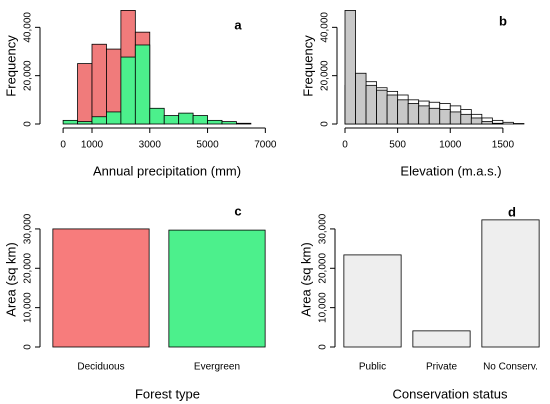 The image size is (550, 404). Describe the element at coordinates (397, 145) in the screenshot. I see `x-tick-label: 500` at that location.